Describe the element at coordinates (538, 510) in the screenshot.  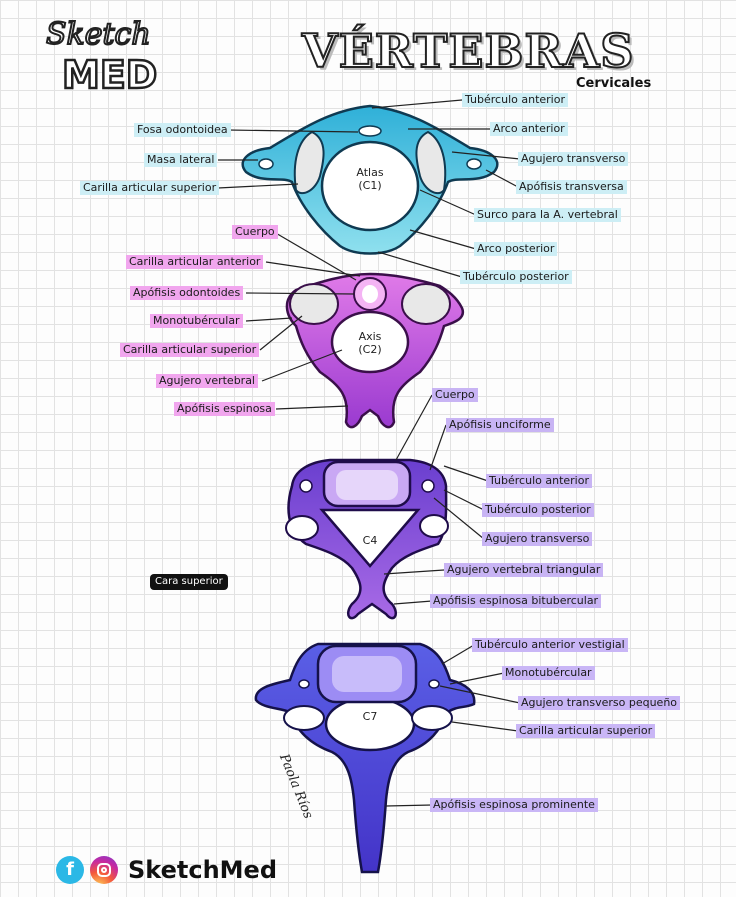
I see `label-tuberculo-posterior-c4: Tubérculo posterior` at that location.